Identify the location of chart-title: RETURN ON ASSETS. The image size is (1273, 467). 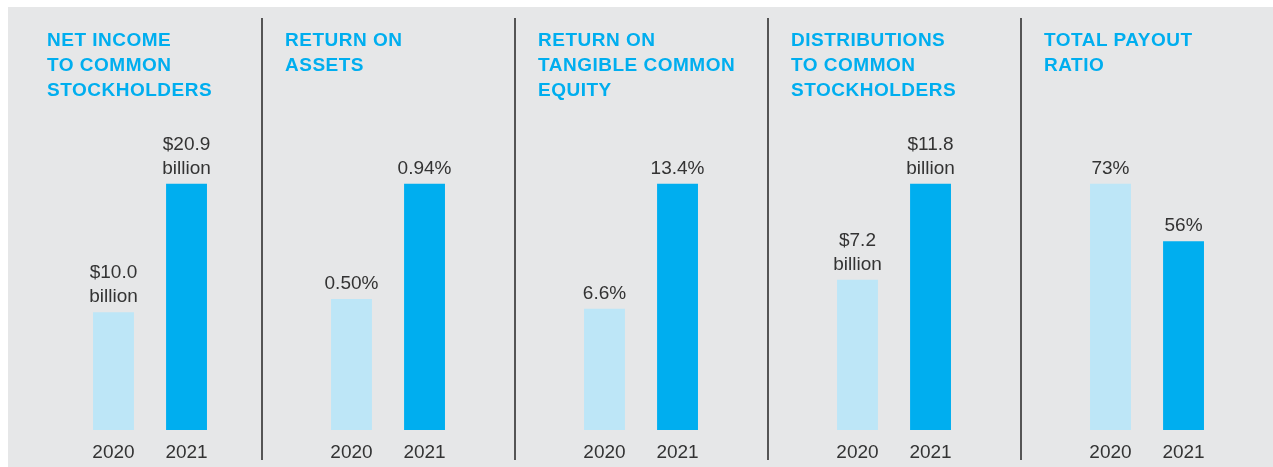
(344, 52).